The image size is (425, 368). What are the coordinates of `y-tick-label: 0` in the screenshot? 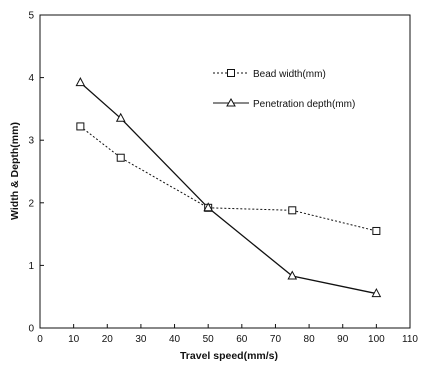 It's located at (31, 329).